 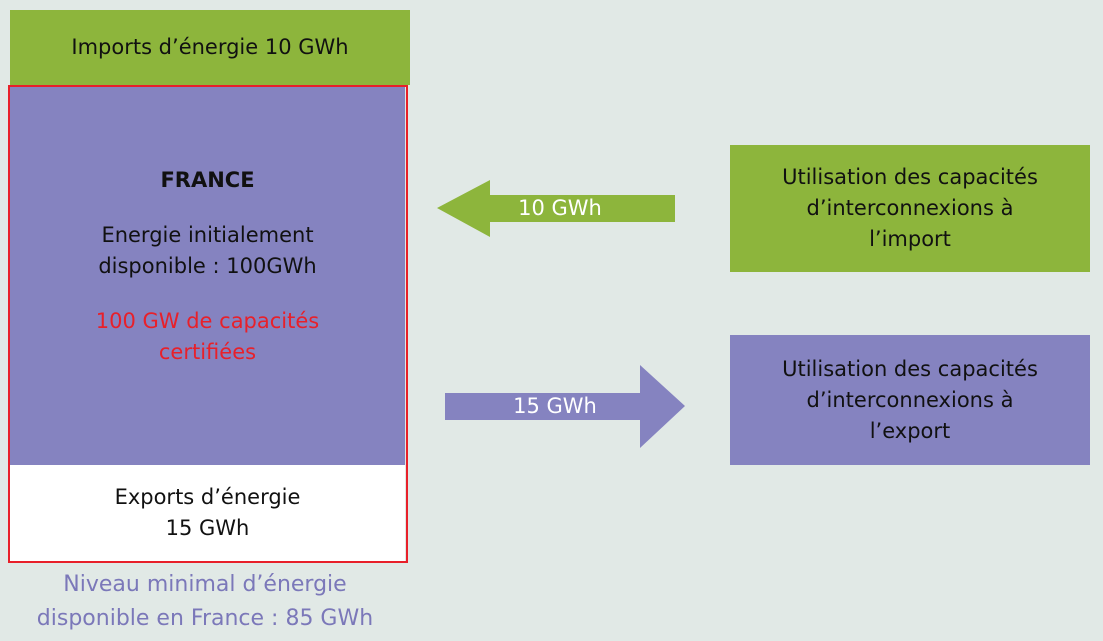 I want to click on text-line: certifiées, so click(x=207, y=352).